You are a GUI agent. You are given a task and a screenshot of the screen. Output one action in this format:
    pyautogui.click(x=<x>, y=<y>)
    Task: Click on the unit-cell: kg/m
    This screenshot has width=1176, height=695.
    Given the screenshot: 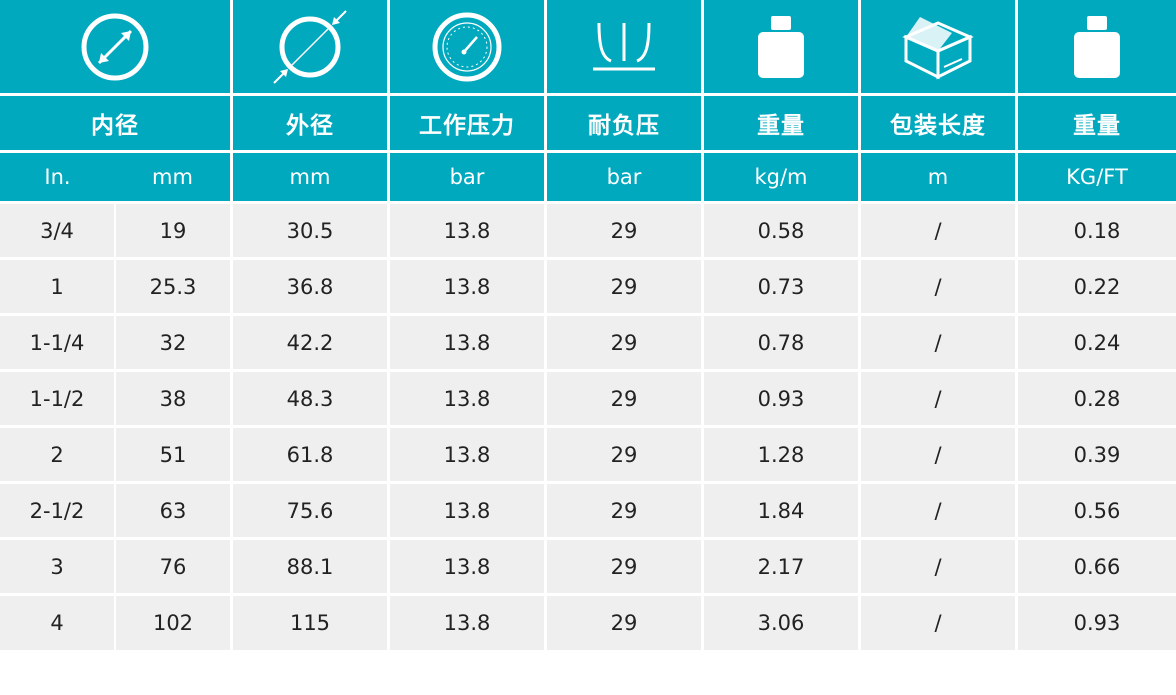 What is the action you would take?
    pyautogui.click(x=781, y=177)
    